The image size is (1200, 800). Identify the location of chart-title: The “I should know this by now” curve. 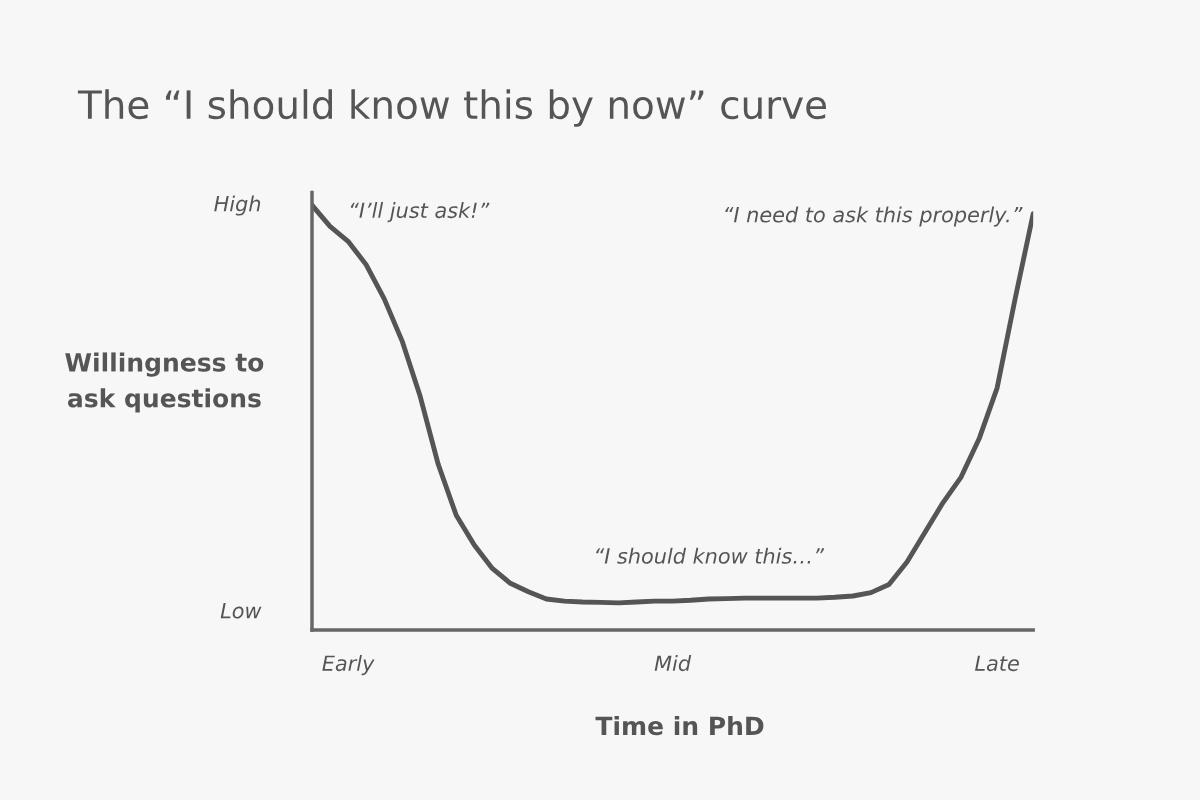
(452, 108).